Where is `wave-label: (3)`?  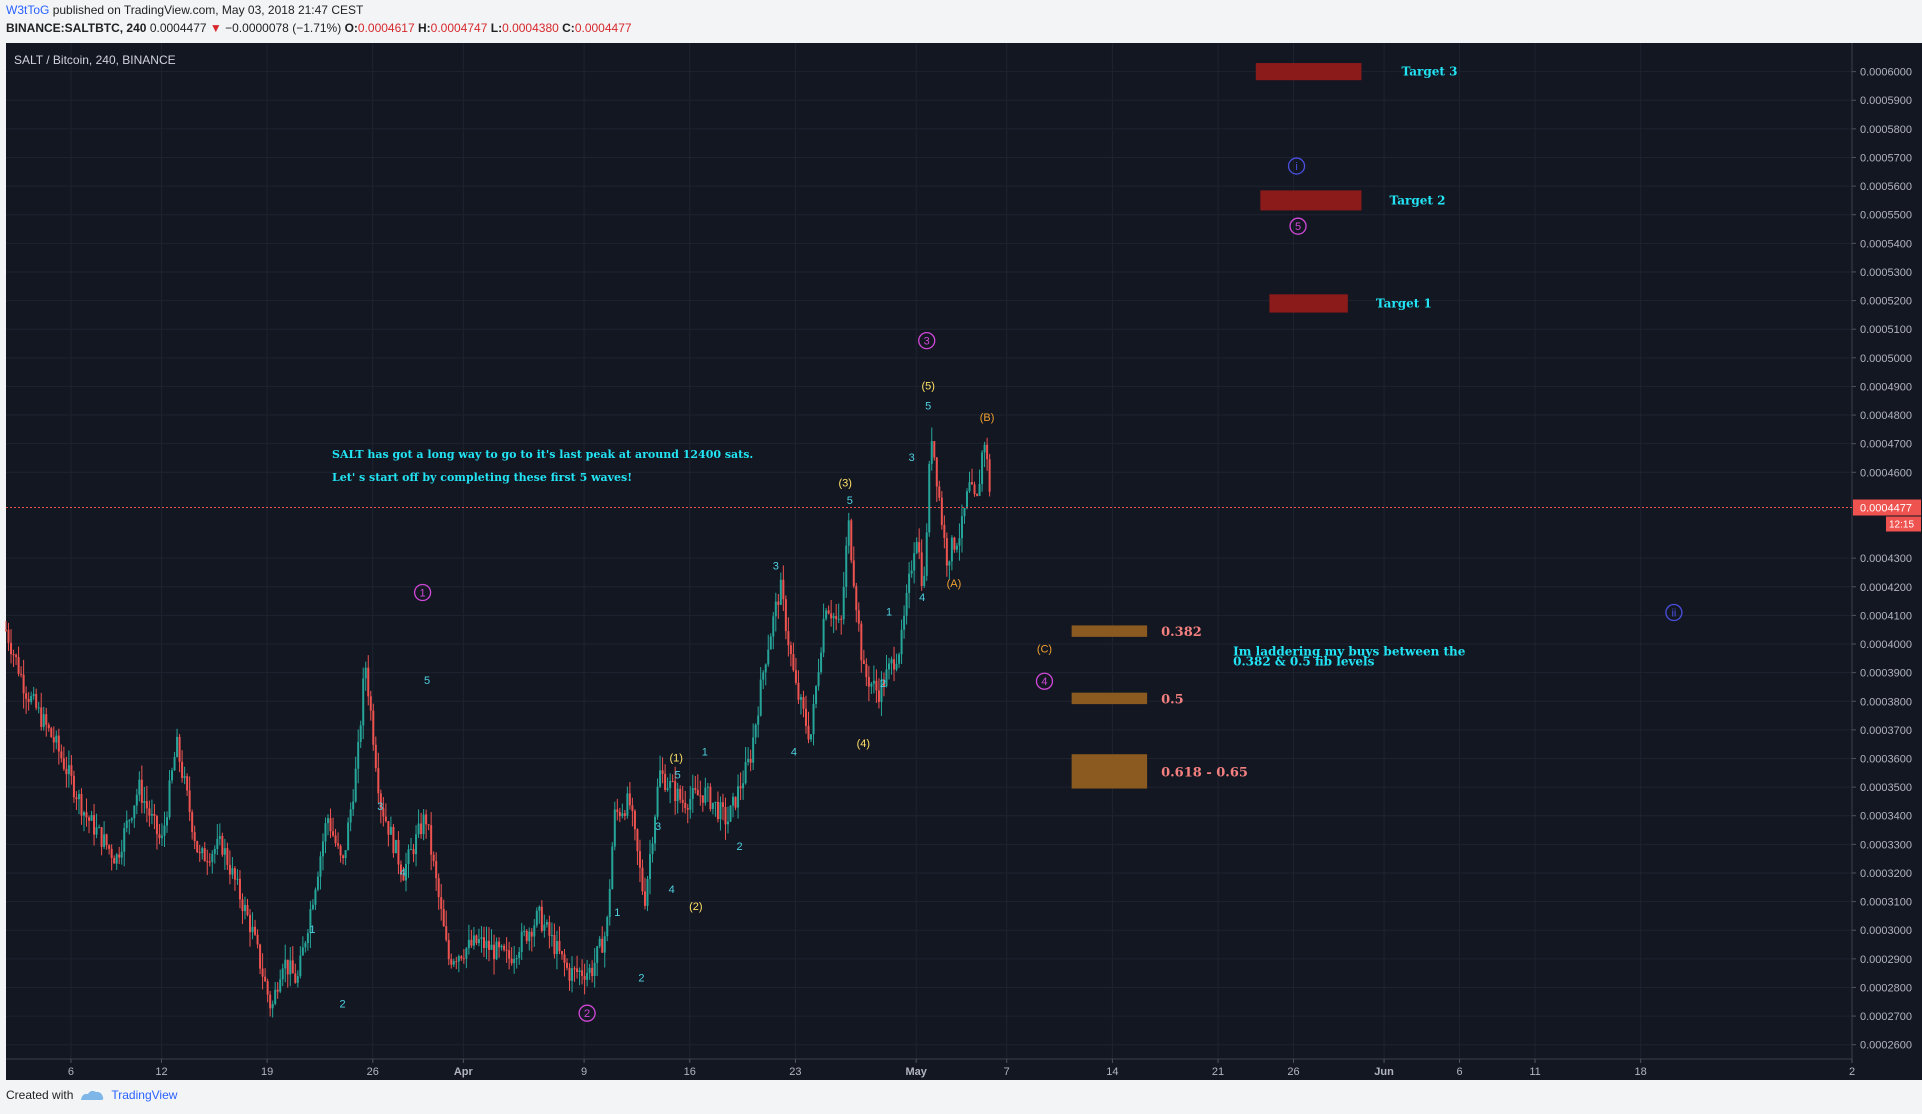
wave-label: (3) is located at coordinates (845, 484).